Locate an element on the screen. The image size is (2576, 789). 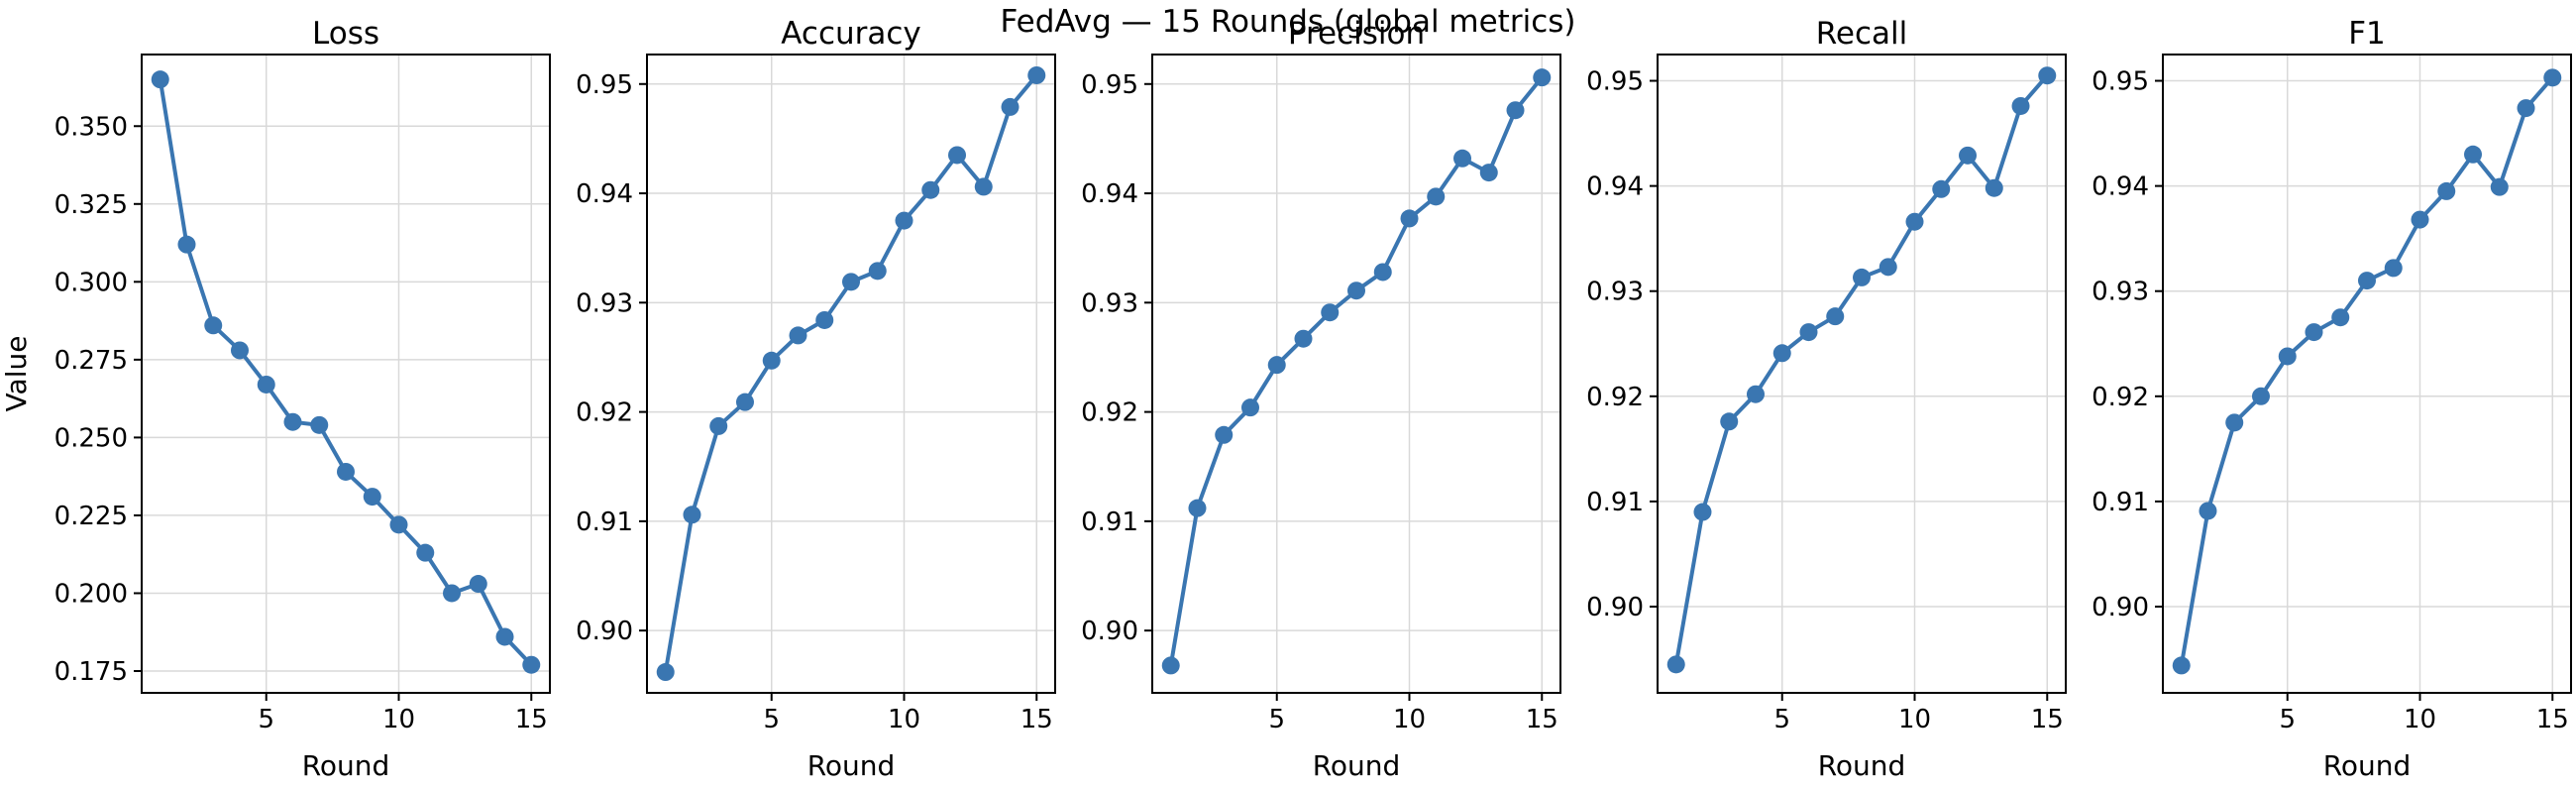
y-axis-label: Value is located at coordinates (17, 374).